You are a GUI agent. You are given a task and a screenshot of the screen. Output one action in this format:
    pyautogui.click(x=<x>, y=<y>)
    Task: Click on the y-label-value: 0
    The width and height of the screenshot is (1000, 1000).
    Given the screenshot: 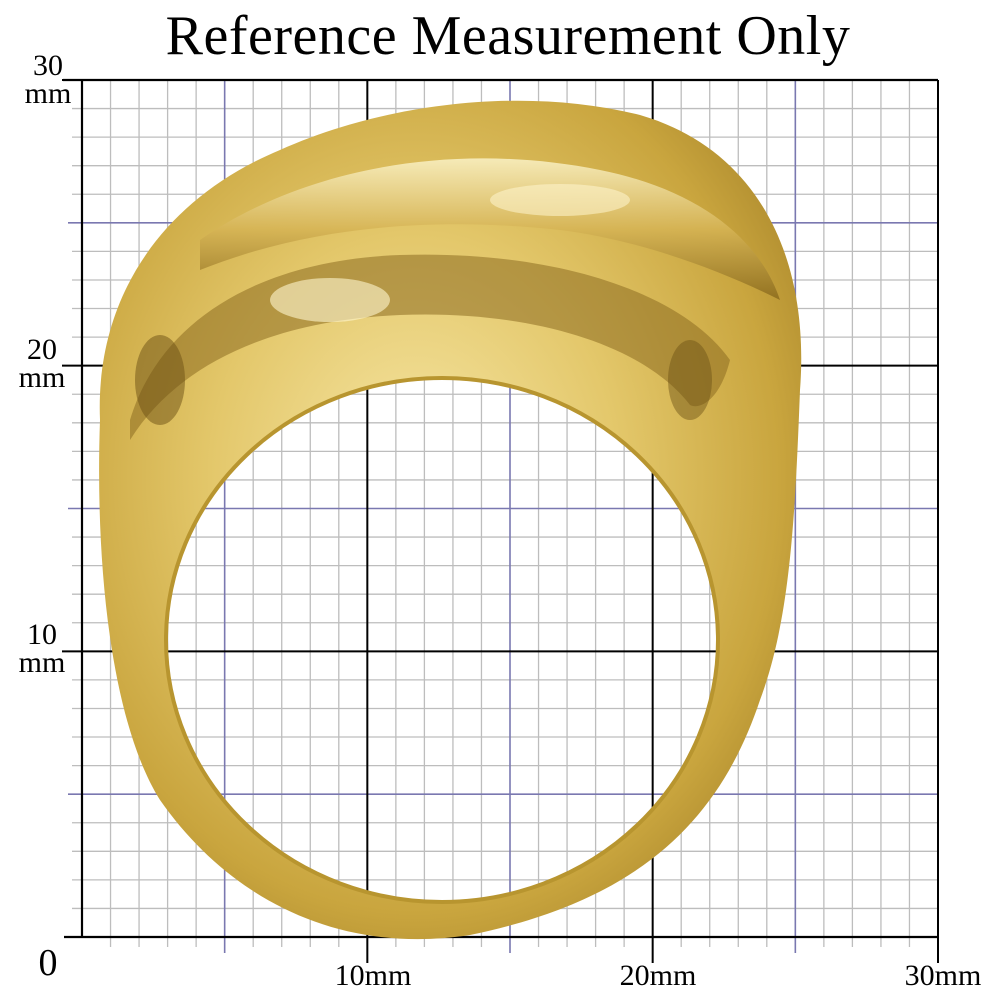 What is the action you would take?
    pyautogui.click(x=48, y=963)
    